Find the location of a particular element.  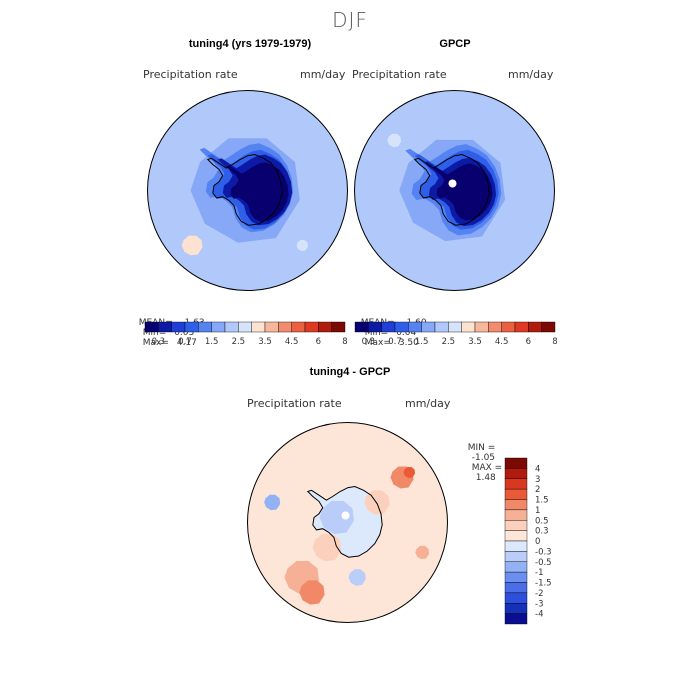

diff-colorbar-tick-label: 1.5 is located at coordinates (542, 501).